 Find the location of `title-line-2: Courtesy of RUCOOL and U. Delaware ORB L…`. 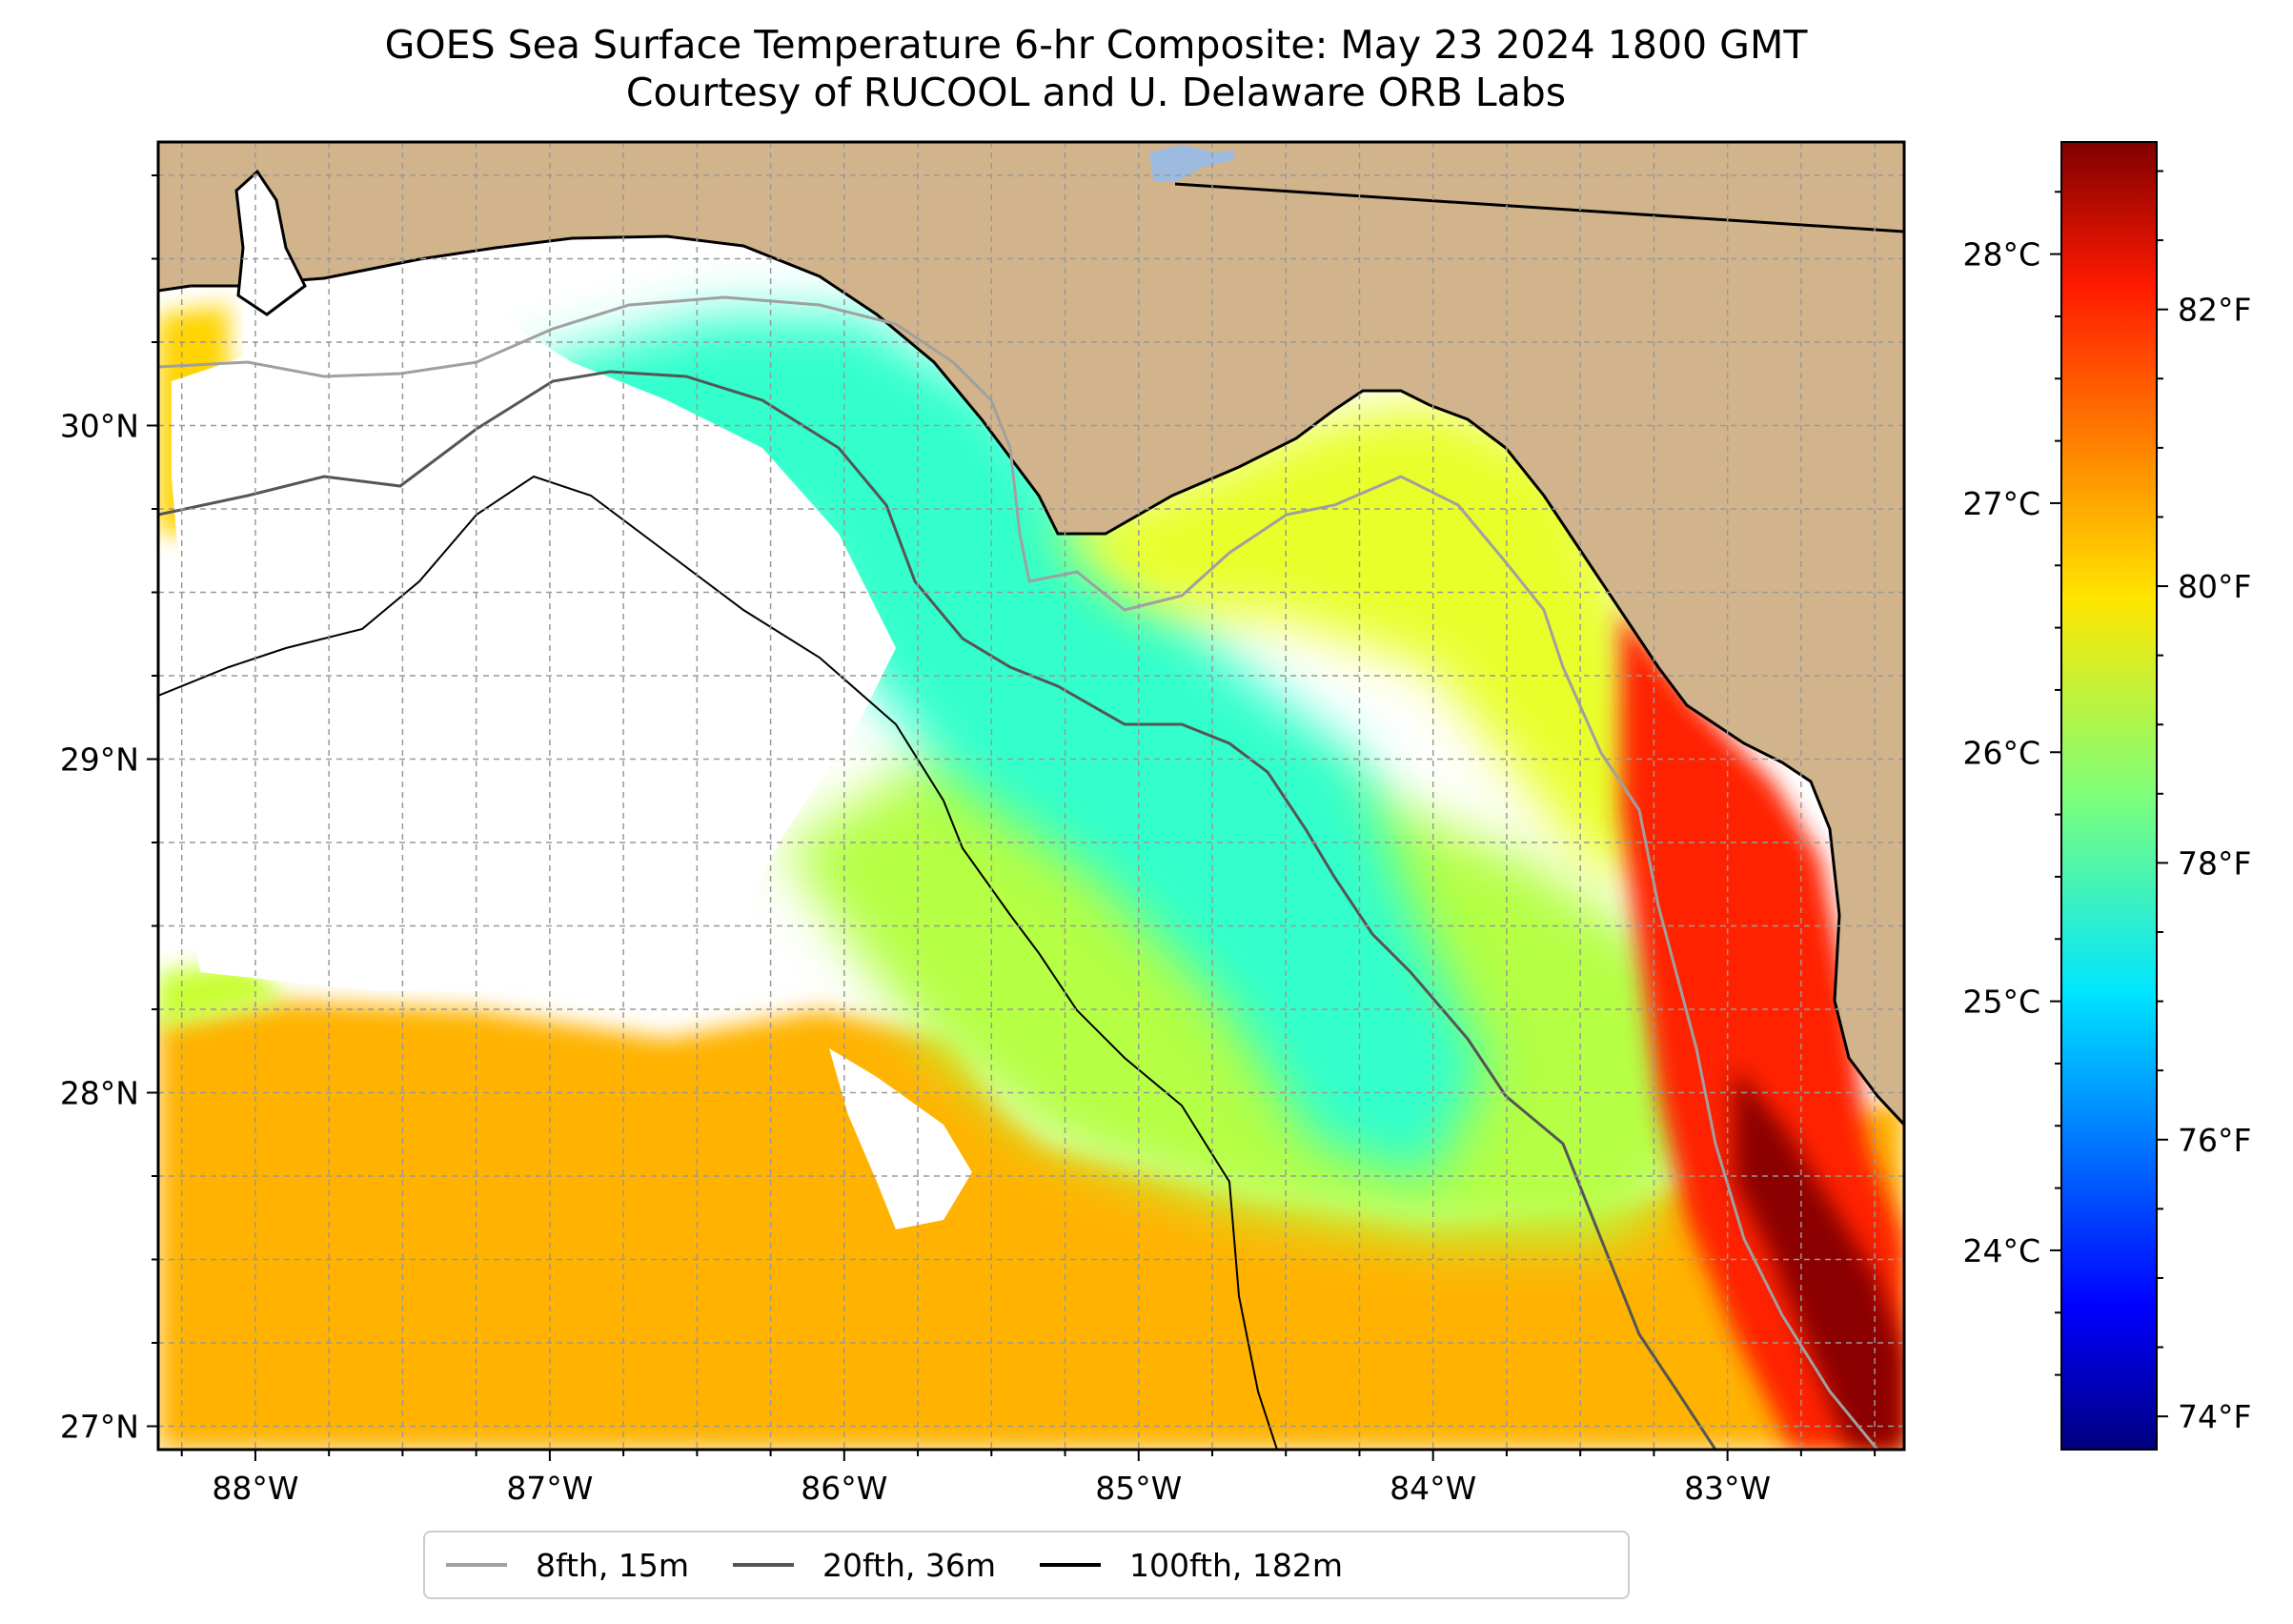

title-line-2: Courtesy of RUCOOL and U. Delaware ORB L… is located at coordinates (1096, 92).